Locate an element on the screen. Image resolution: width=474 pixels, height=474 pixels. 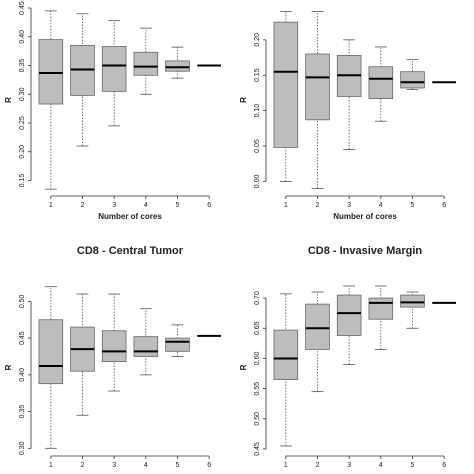
y-tick-label: 0.25 is located at coordinates (22, 123).